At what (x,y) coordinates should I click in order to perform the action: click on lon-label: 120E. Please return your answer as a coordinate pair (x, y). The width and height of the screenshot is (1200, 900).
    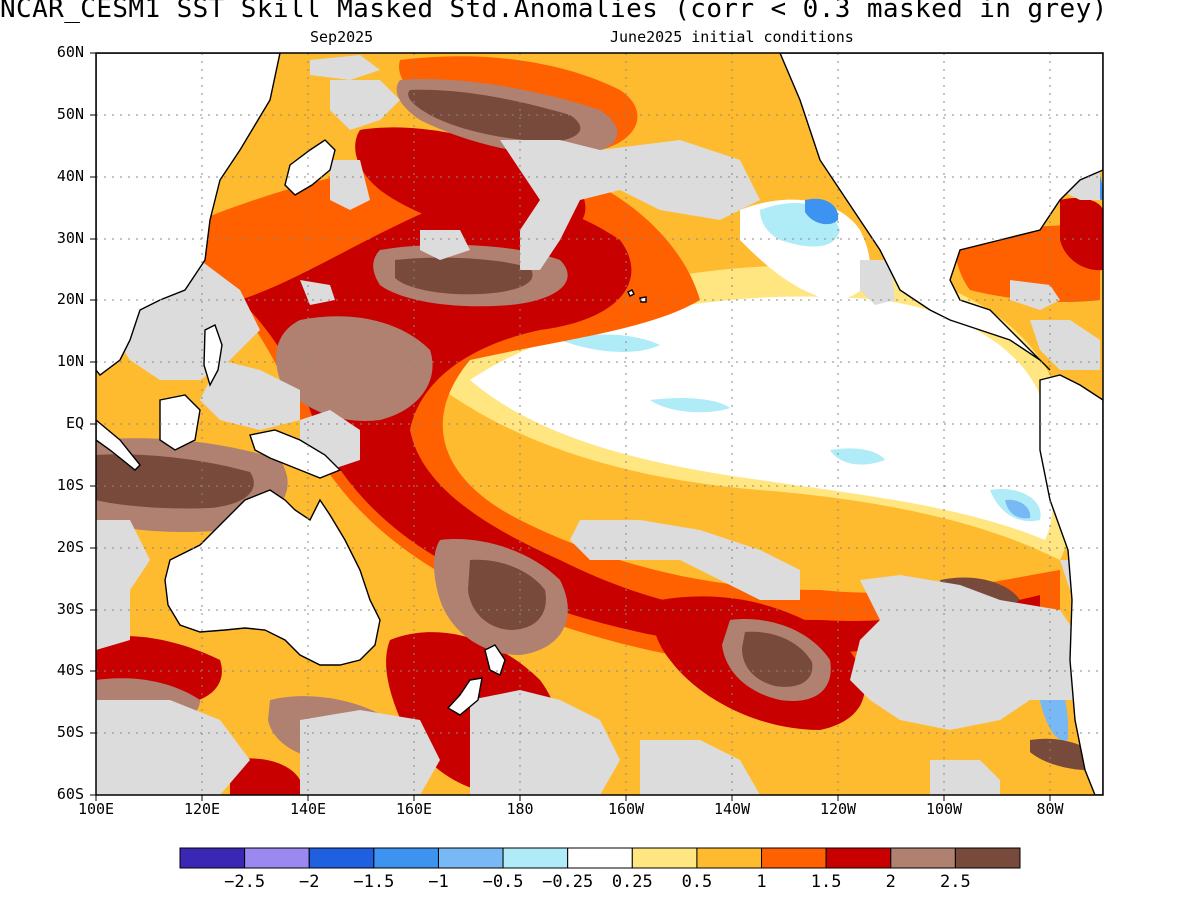
    Looking at the image, I should click on (202, 809).